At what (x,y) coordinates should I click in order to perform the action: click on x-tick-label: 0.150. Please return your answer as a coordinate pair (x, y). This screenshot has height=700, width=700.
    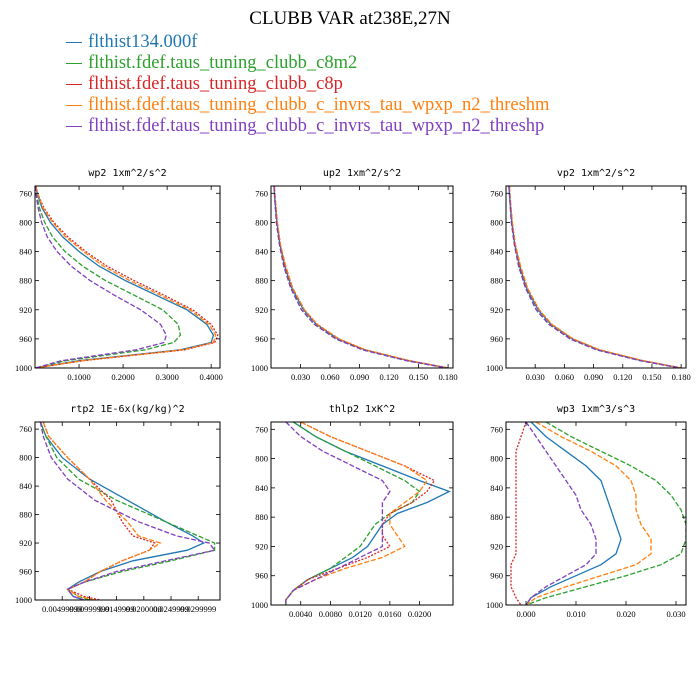
    Looking at the image, I should click on (418, 377).